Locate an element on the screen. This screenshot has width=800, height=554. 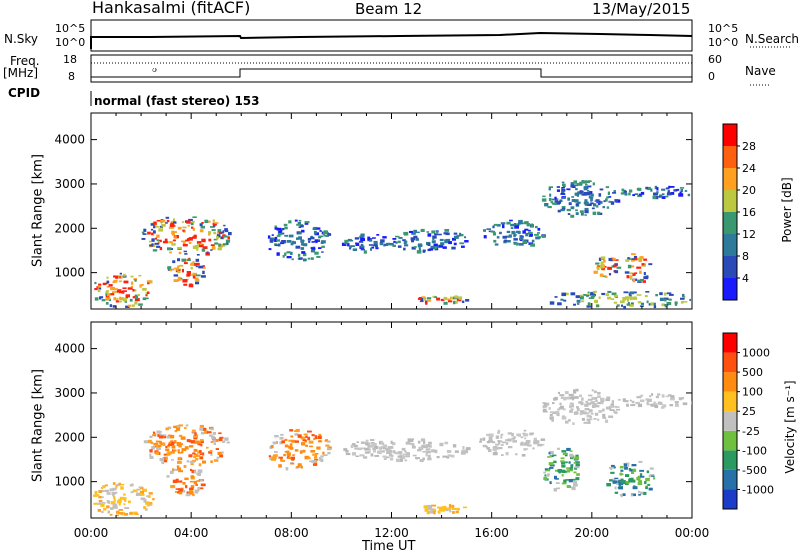
cpid-value: normal (fast stereo) 153 is located at coordinates (177, 101).